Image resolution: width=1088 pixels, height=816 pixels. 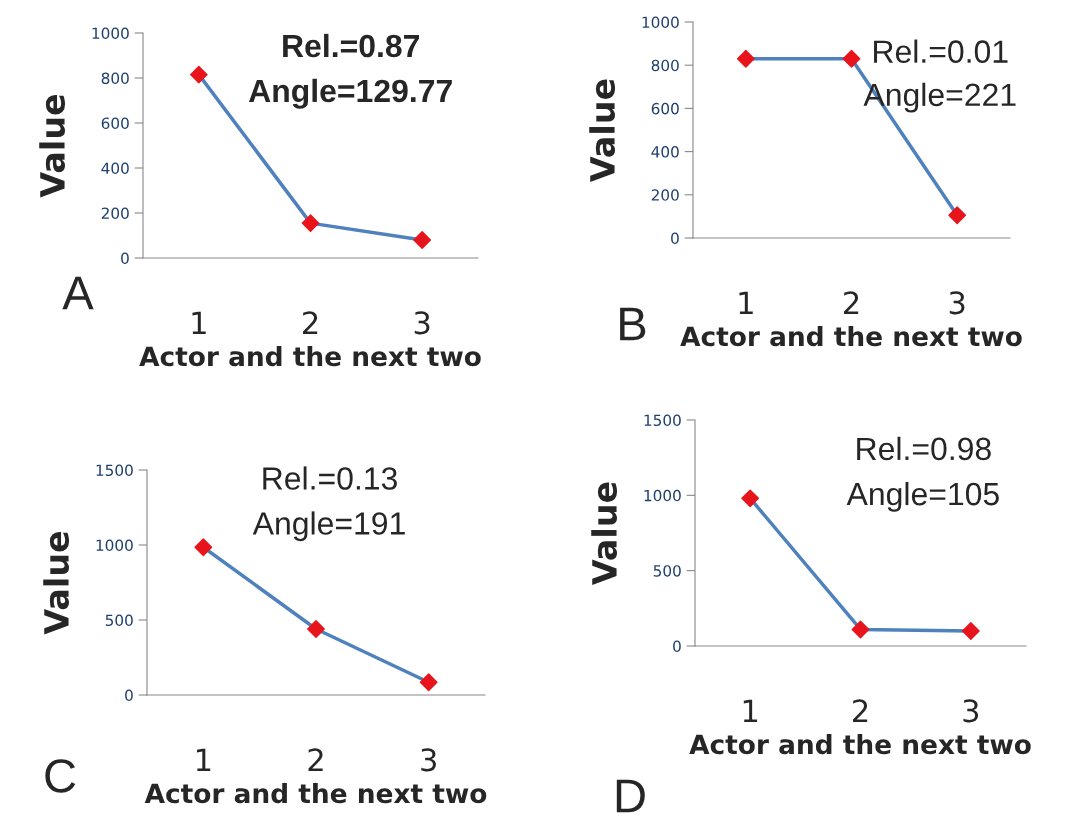 I want to click on annotation: Angle=129.77, so click(x=350, y=93).